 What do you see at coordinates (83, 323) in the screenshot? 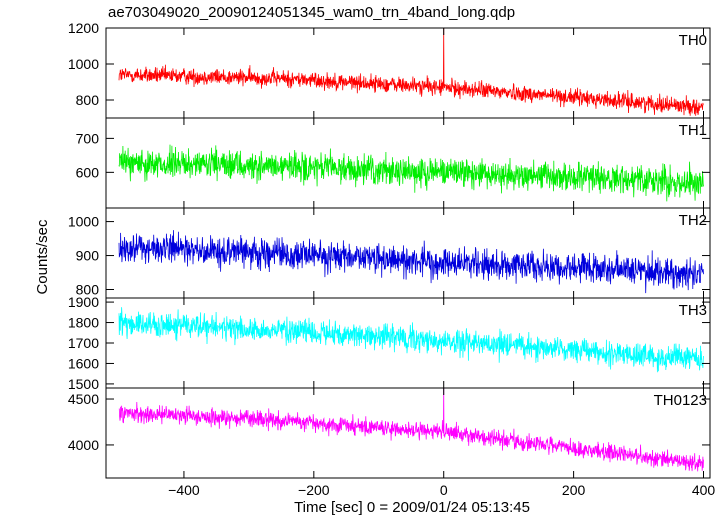
I see `y-tick-label: 1800` at bounding box center [83, 323].